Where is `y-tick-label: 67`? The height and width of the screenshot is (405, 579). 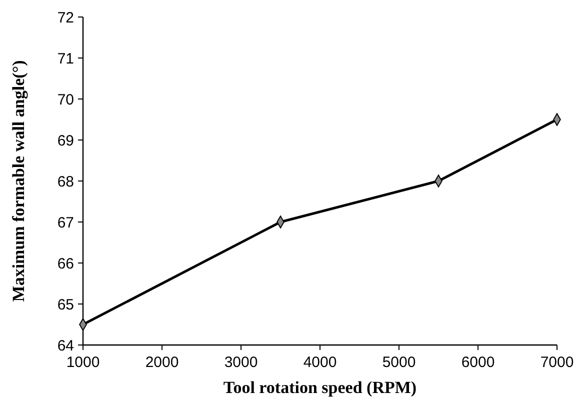 y-tick-label: 67 is located at coordinates (65, 223).